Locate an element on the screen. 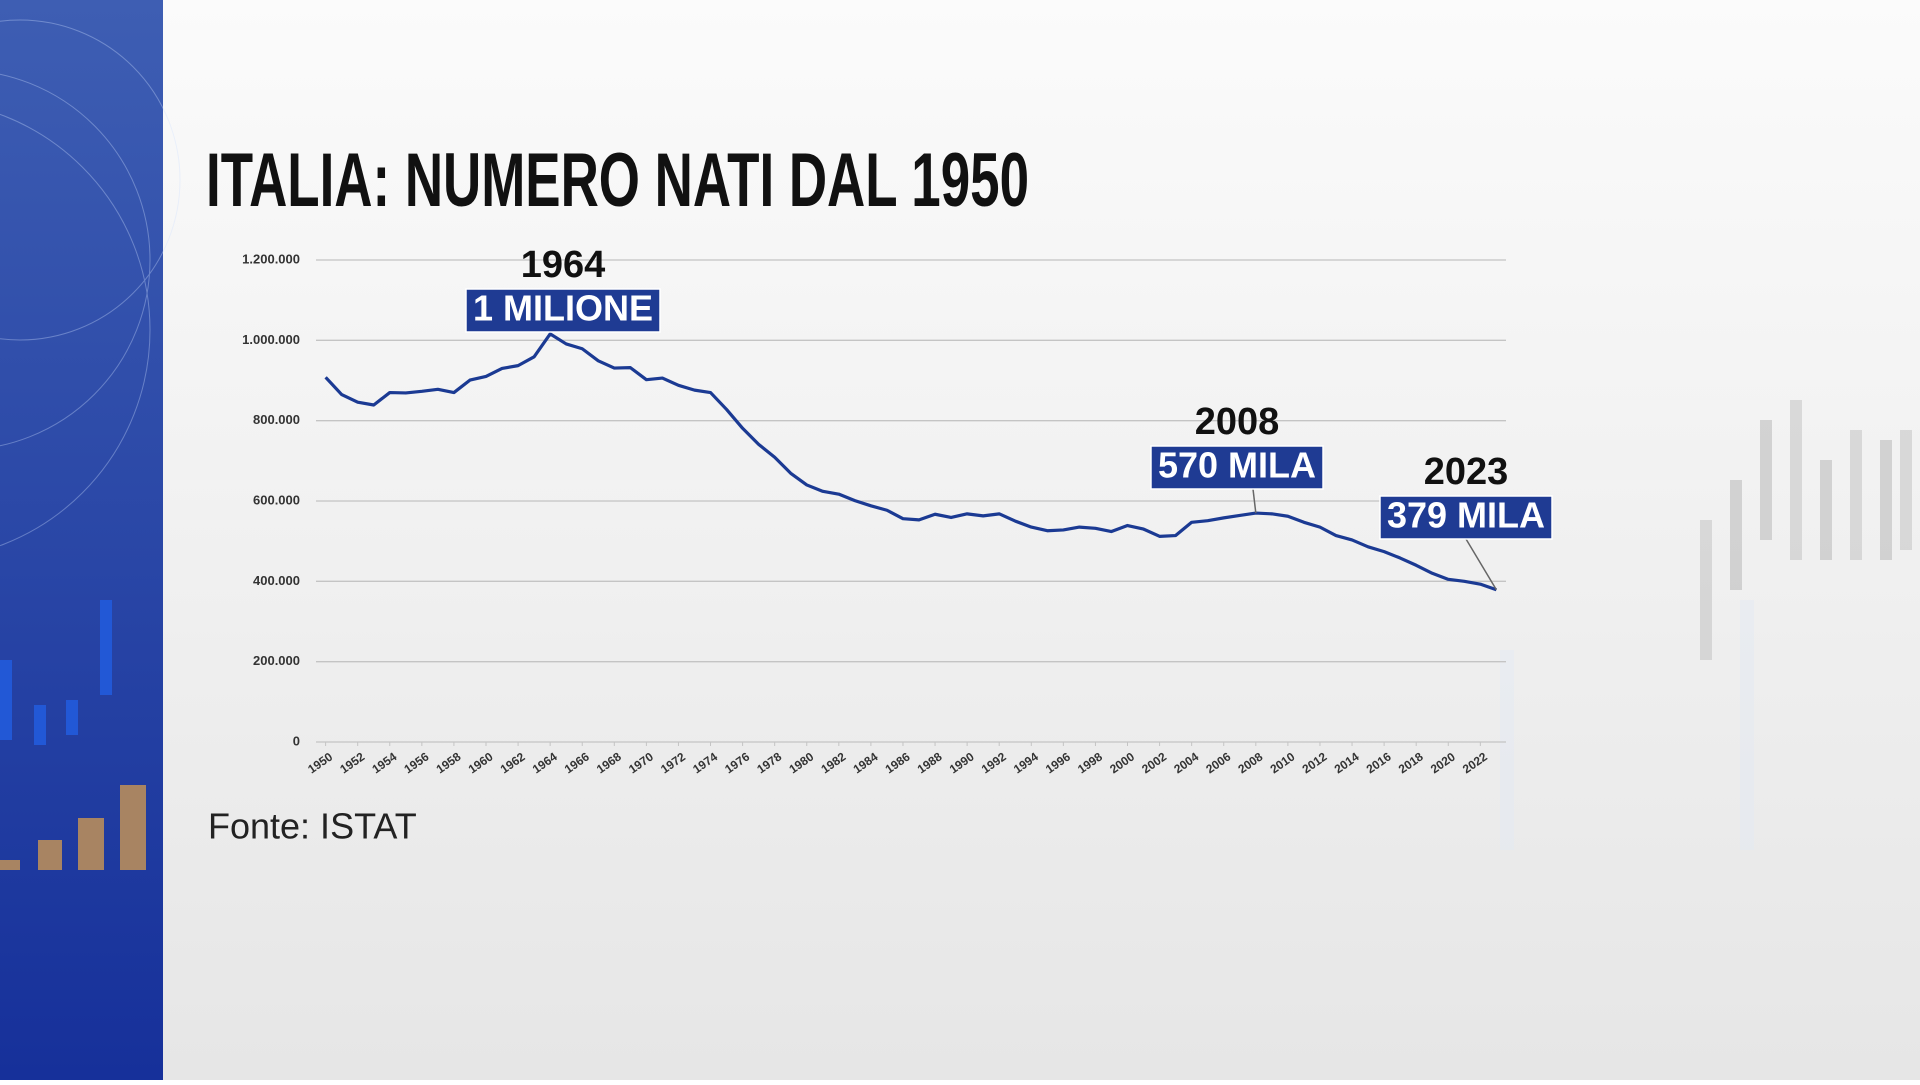  y-tick-label: 200.000 is located at coordinates (276, 660).